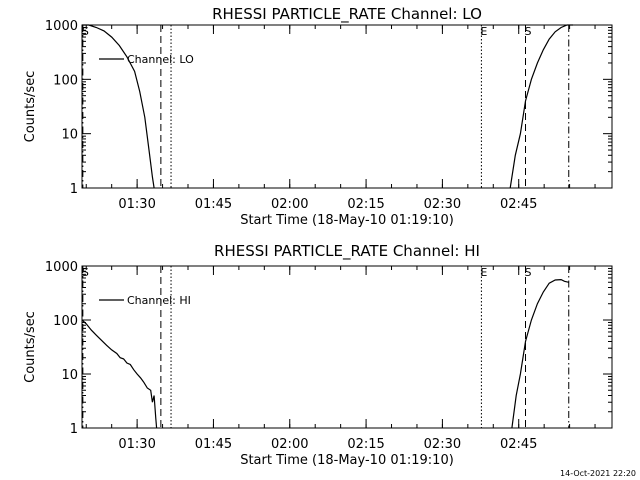 This screenshot has width=640, height=480. Describe the element at coordinates (159, 300) in the screenshot. I see `legend-label: Channel: HI` at that location.